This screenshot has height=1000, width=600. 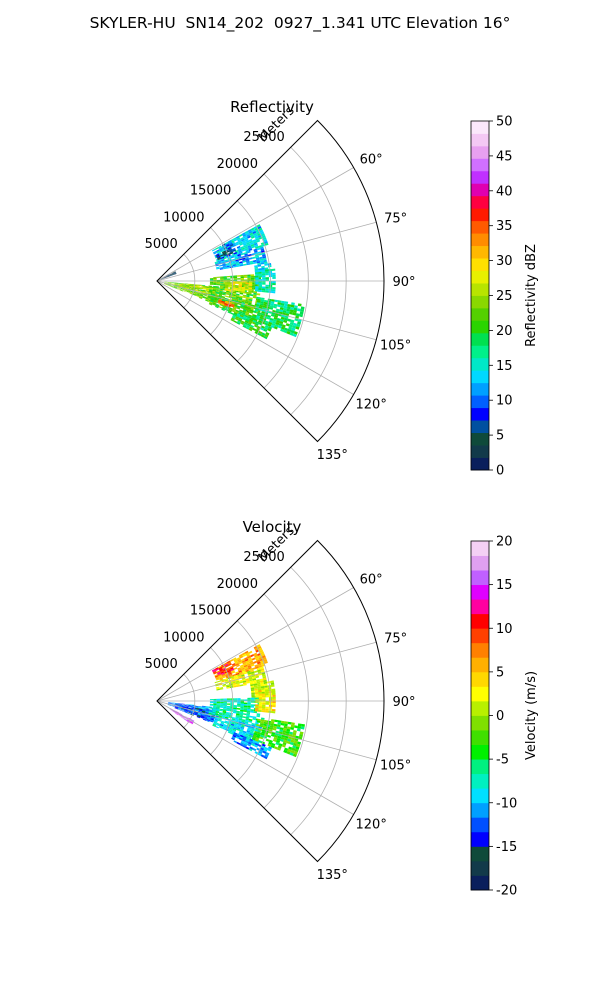 I want to click on azimuth-tick-label: 135°, so click(x=332, y=875).